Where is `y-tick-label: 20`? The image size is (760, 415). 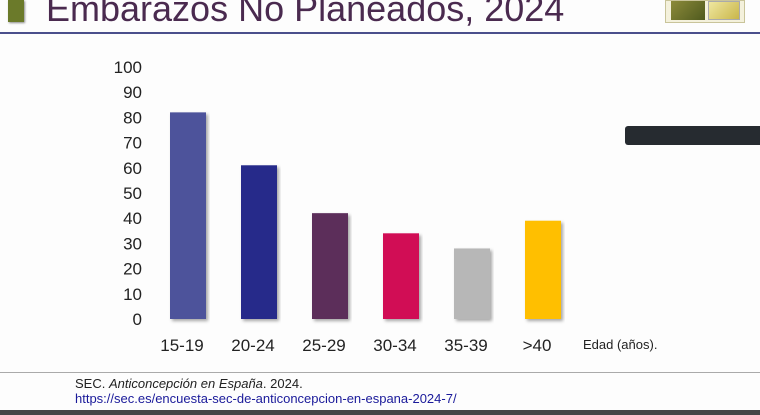 y-tick-label: 20 is located at coordinates (132, 269).